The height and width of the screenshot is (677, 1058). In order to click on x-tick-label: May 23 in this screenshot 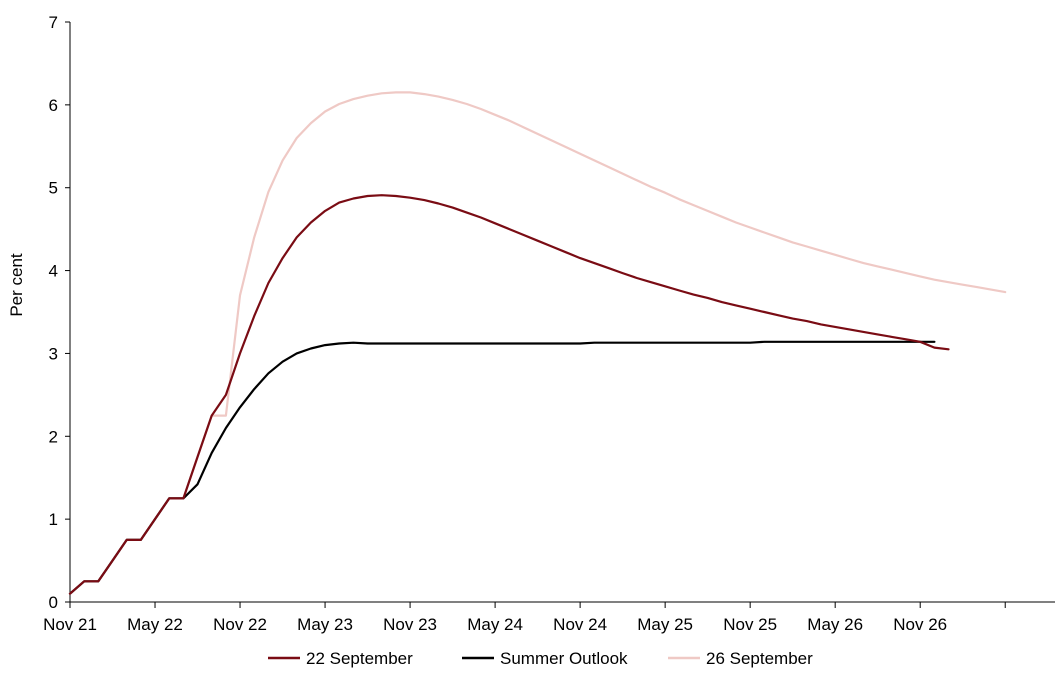, I will do `click(325, 624)`.